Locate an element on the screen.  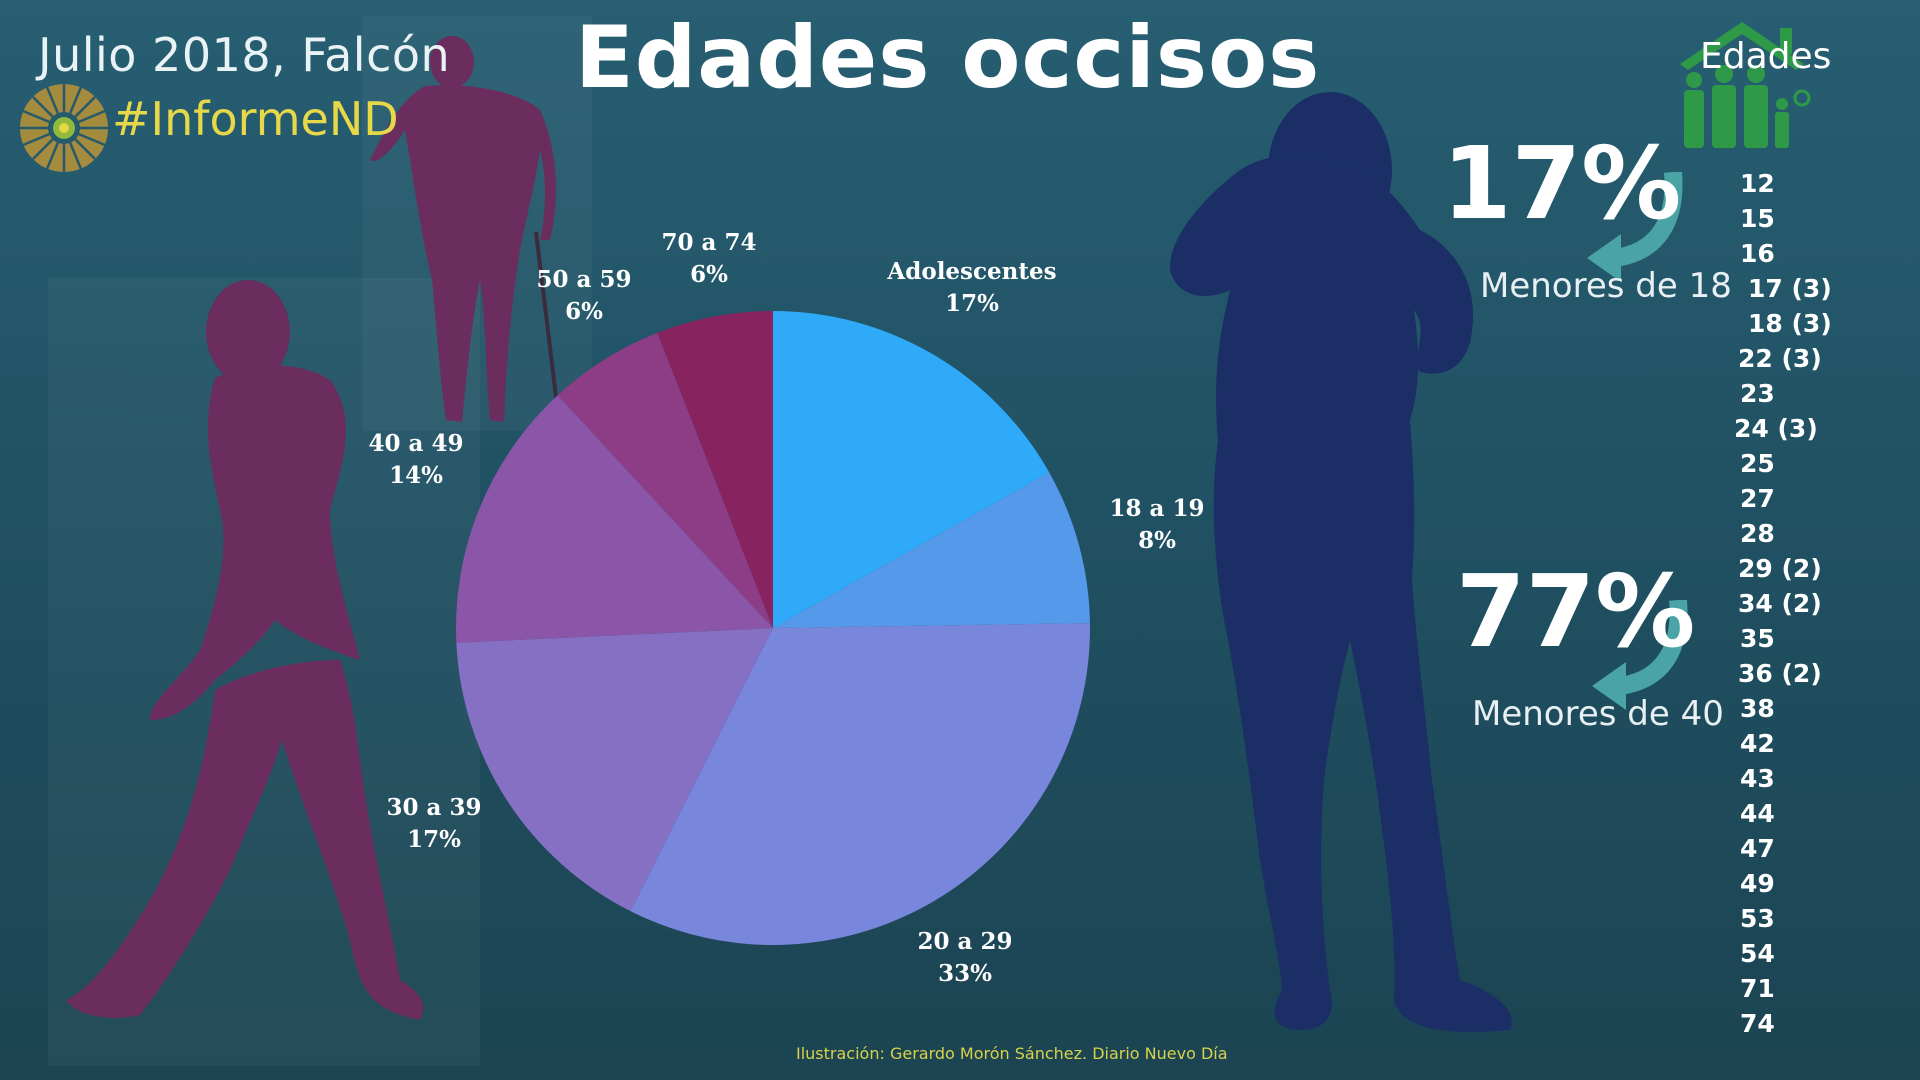
pie-slice-label: 40 a 49 14% is located at coordinates (416, 460).